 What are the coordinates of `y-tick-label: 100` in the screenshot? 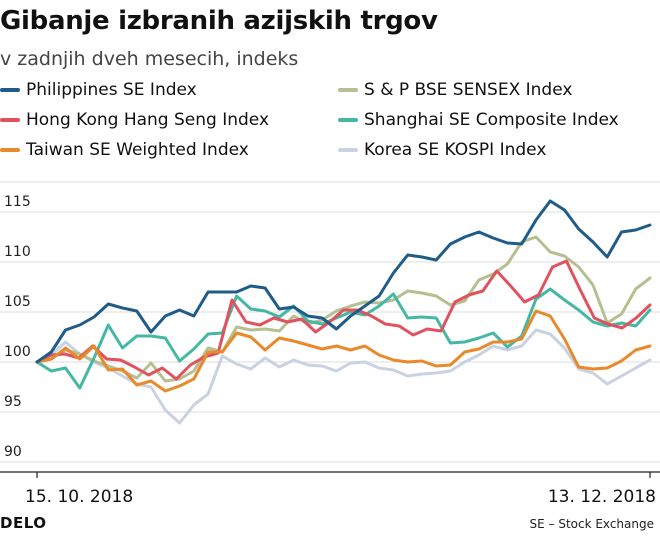 It's located at (17, 352).